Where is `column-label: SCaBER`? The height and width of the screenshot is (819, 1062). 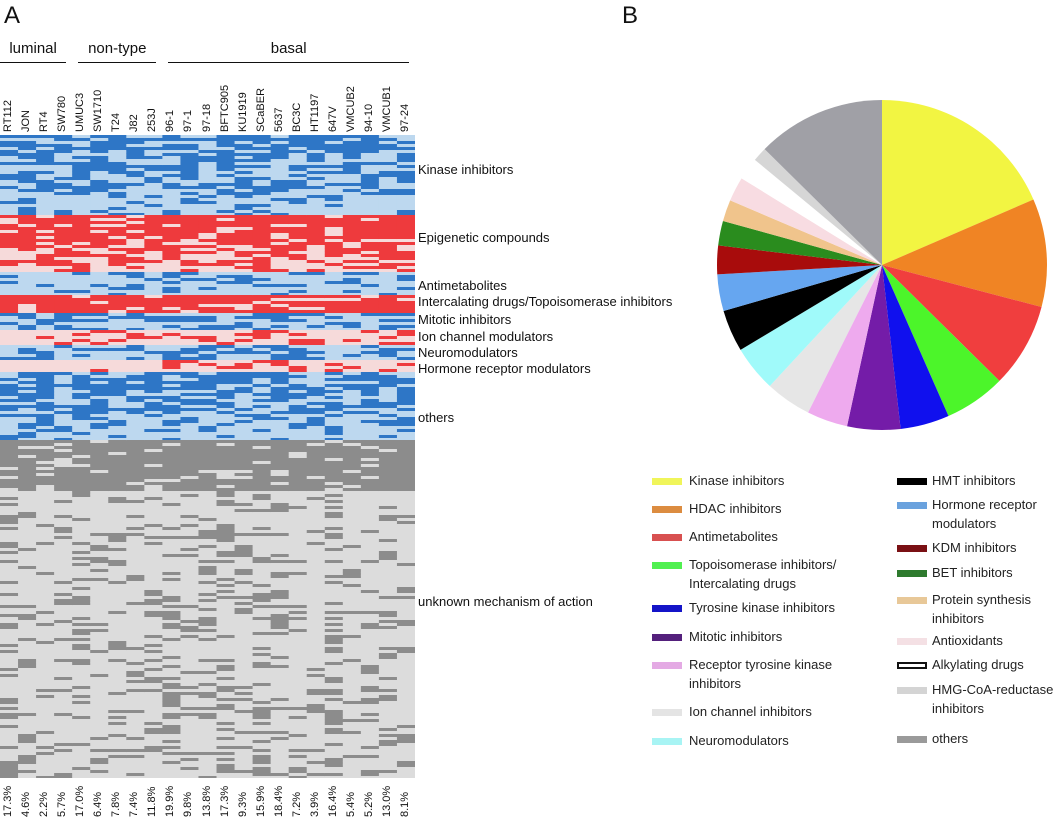
column-label: SCaBER is located at coordinates (260, 109).